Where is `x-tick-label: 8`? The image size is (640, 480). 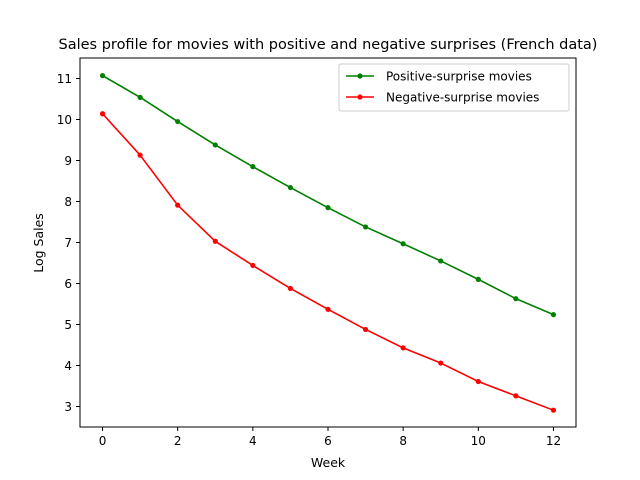 x-tick-label: 8 is located at coordinates (403, 441).